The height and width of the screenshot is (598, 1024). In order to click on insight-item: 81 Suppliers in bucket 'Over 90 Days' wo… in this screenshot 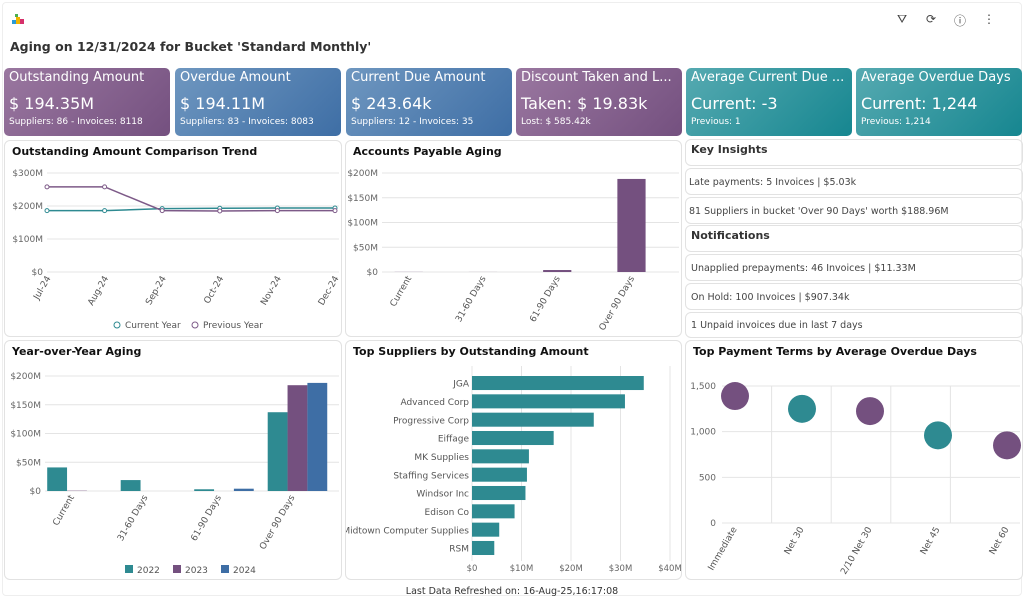, I will do `click(854, 210)`.